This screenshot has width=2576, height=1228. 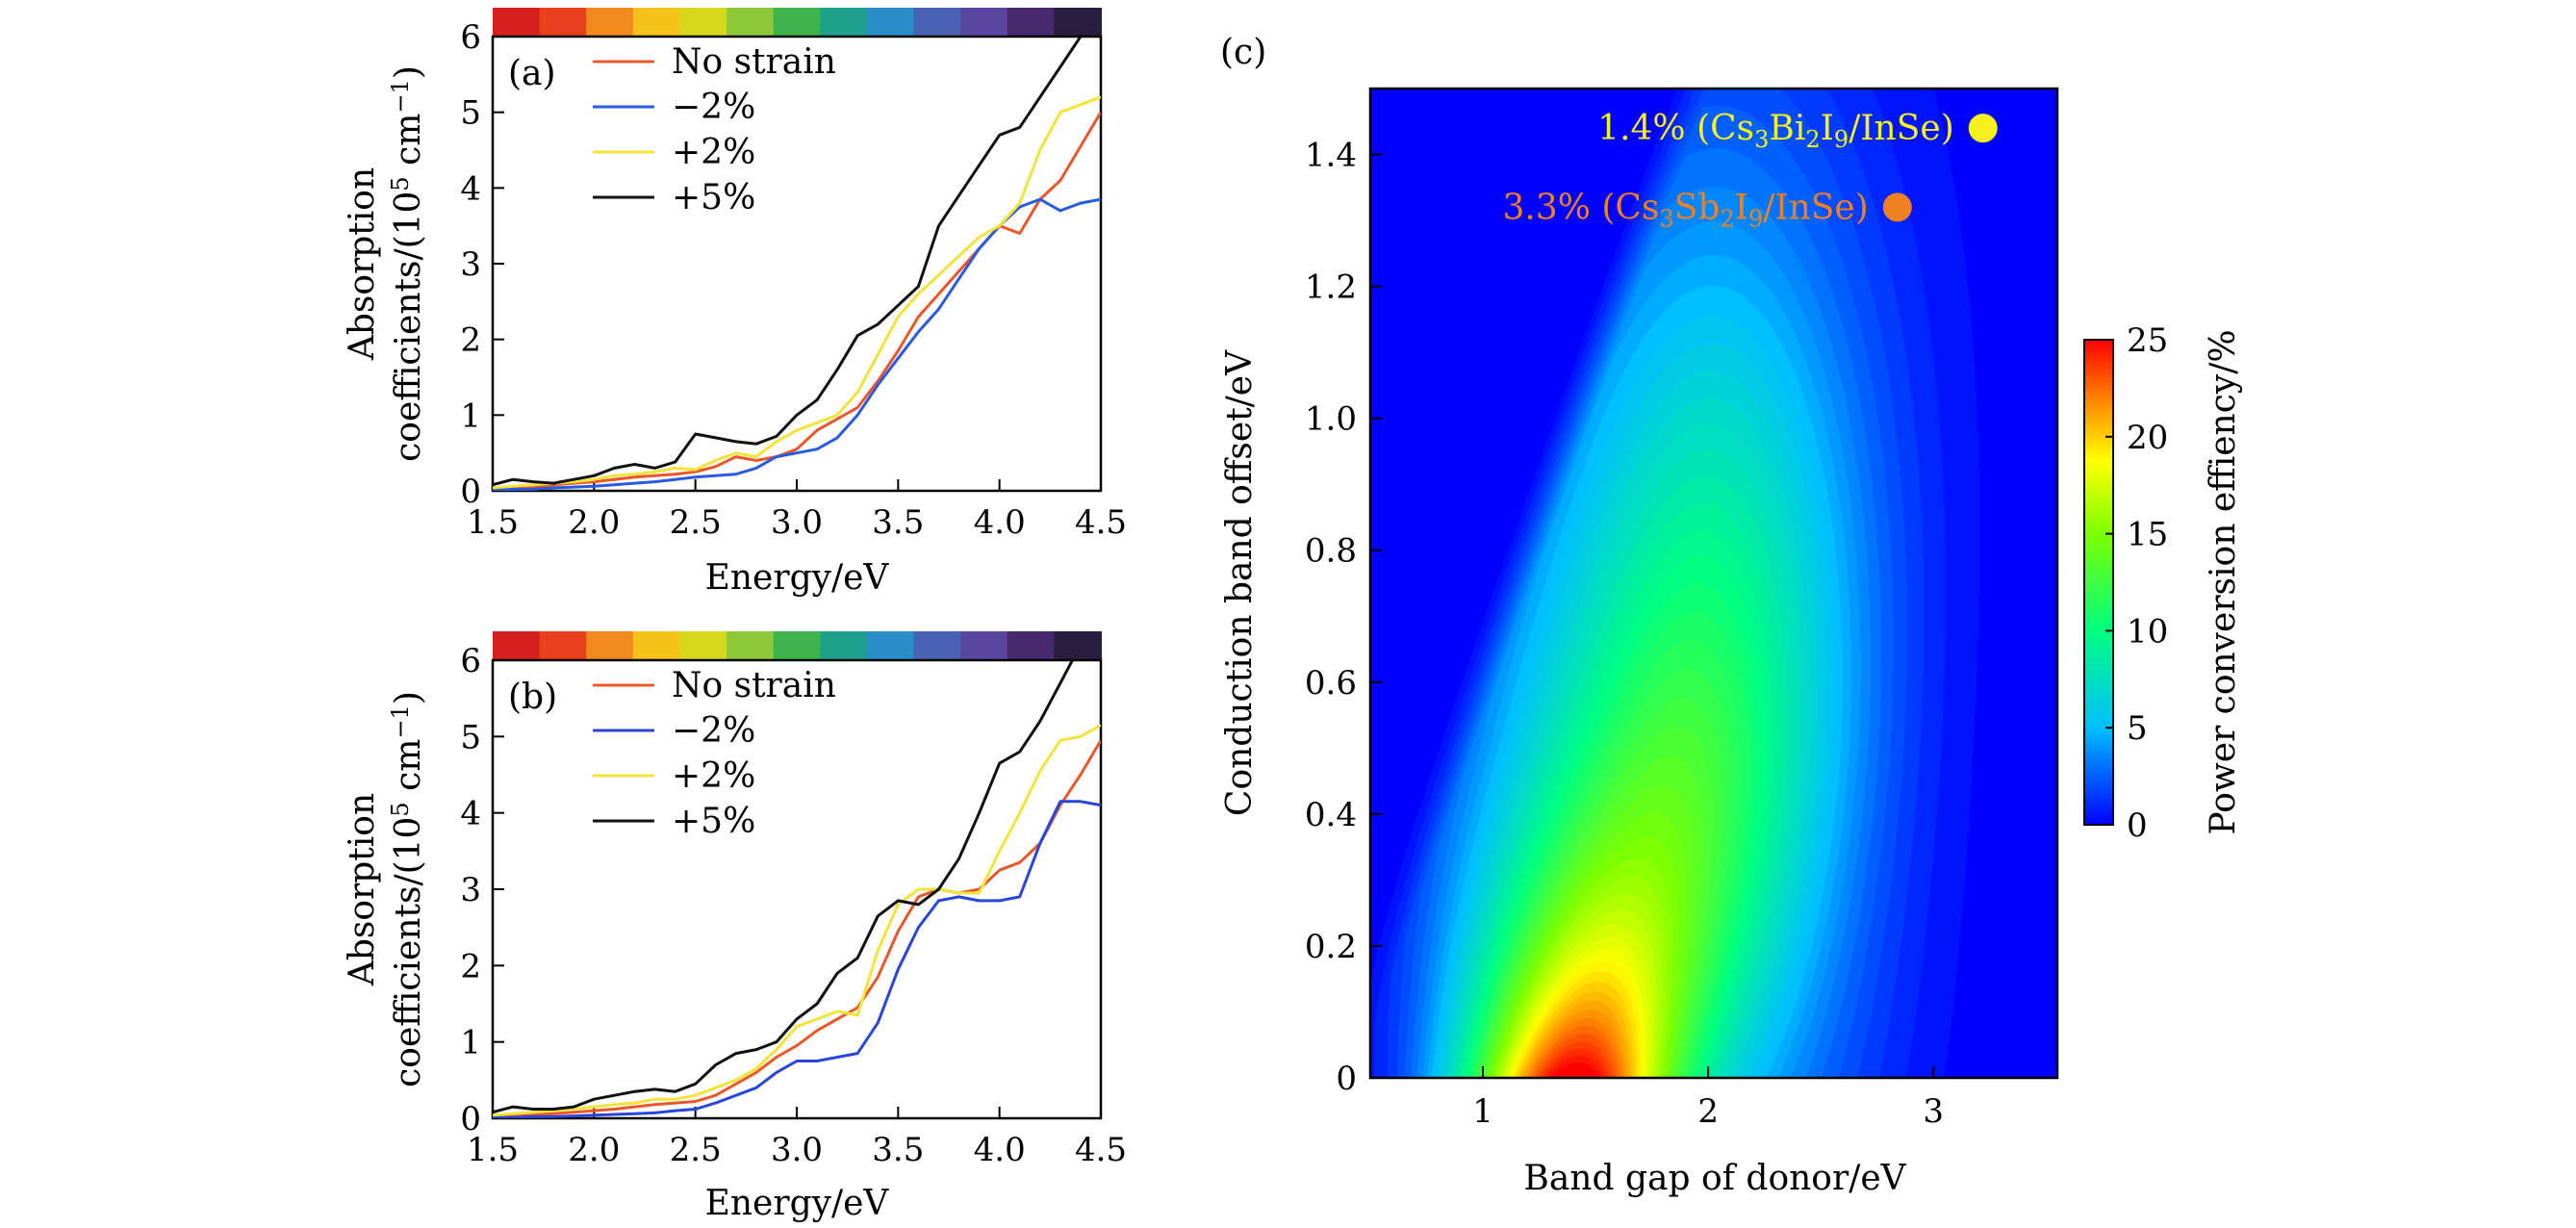 What do you see at coordinates (1983, 129) in the screenshot?
I see `material-point` at bounding box center [1983, 129].